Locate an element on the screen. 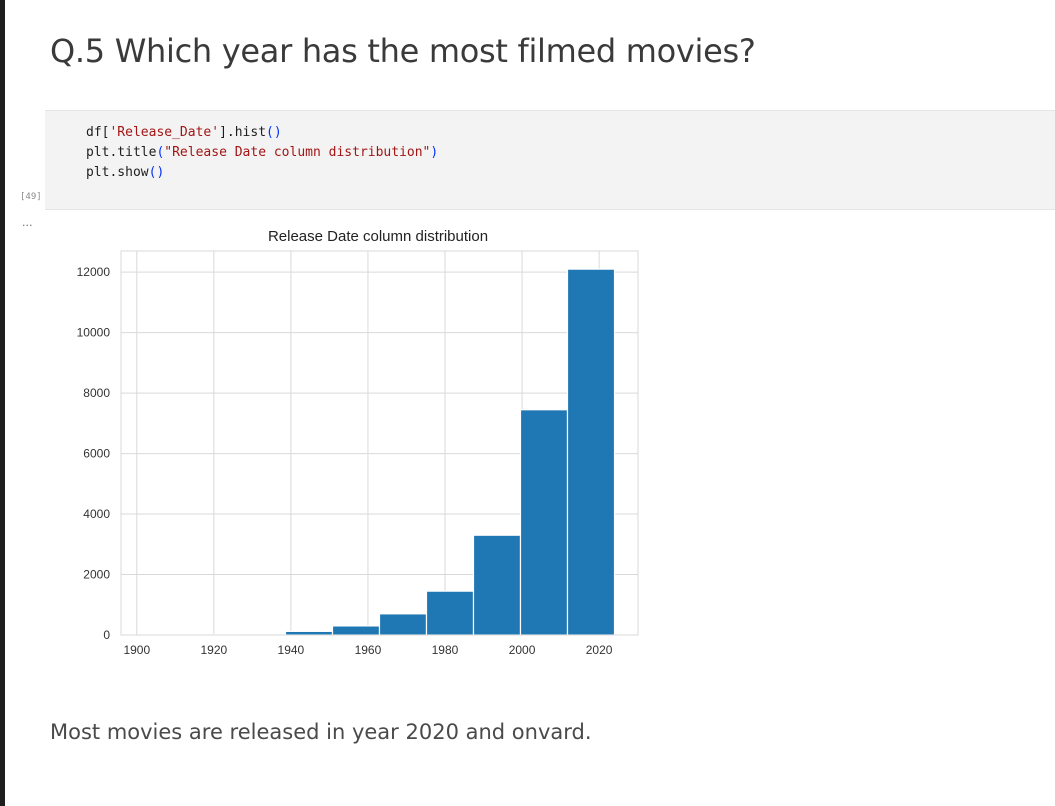 The image size is (1055, 806). y-tick-label: 2000 is located at coordinates (96, 575).